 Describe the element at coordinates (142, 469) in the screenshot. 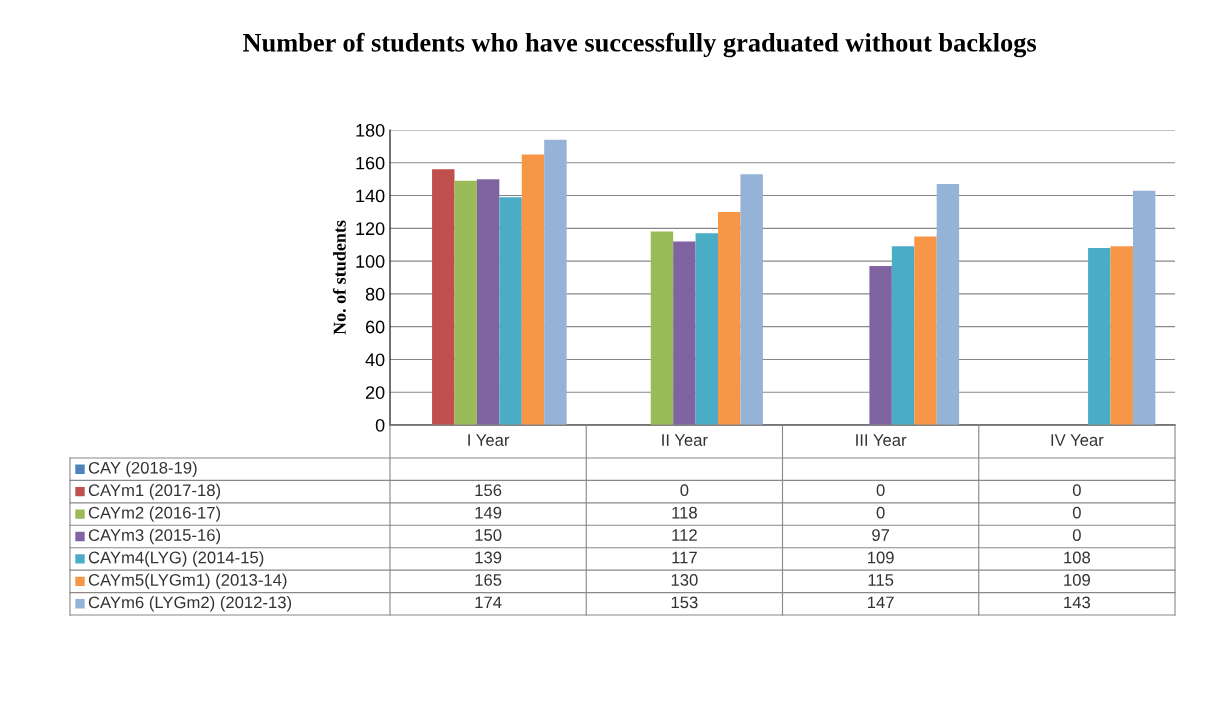

I see `legend-label: CAY (2018-19)` at that location.